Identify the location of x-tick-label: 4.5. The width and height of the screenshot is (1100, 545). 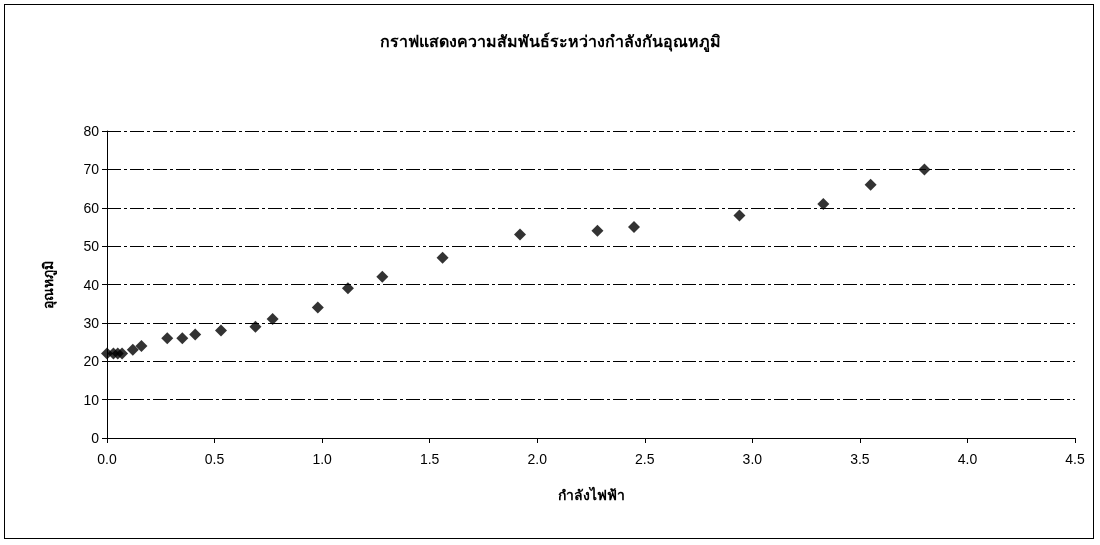
(1075, 459).